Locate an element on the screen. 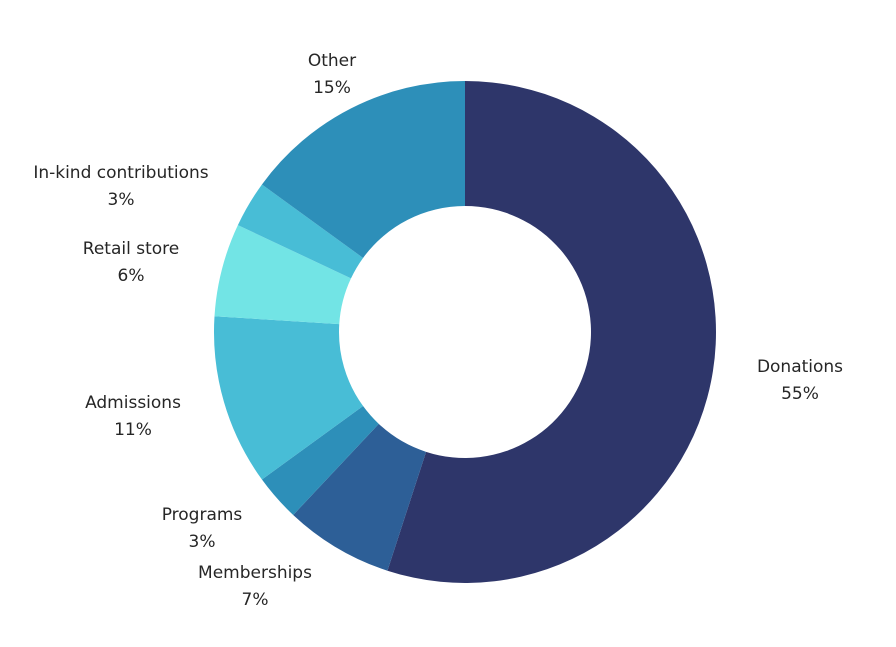 This screenshot has height=647, width=896. slice-label-value: 7% is located at coordinates (255, 600).